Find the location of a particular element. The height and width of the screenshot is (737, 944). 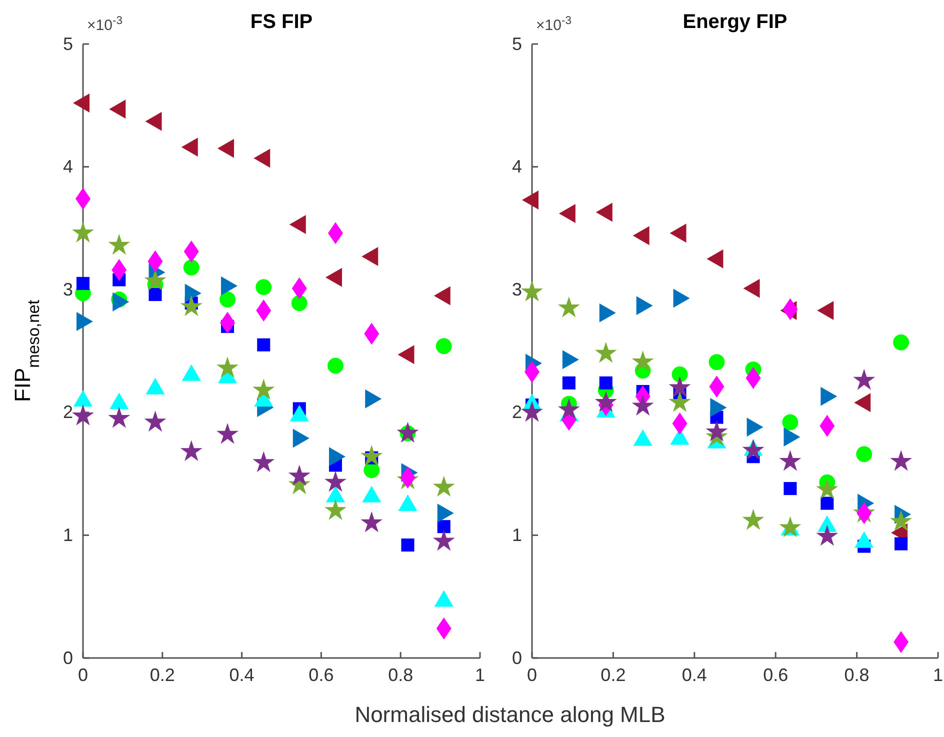

x-axis-title: Normalised distance along MLB is located at coordinates (510, 714).